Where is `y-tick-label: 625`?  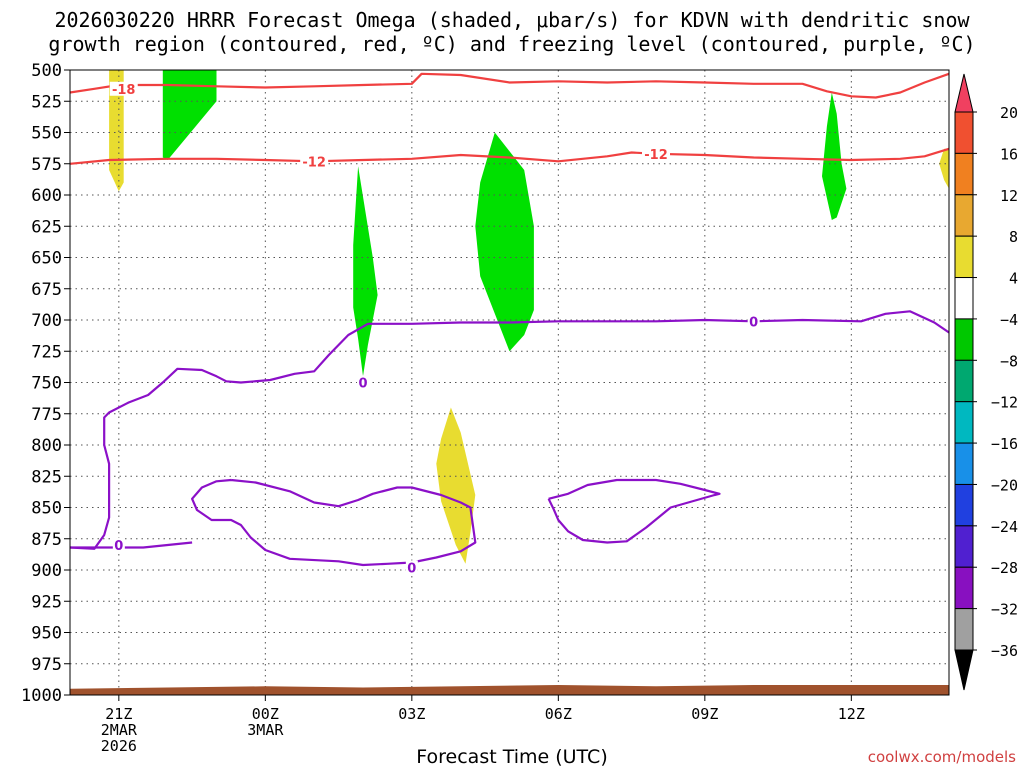 y-tick-label: 625 is located at coordinates (46, 227).